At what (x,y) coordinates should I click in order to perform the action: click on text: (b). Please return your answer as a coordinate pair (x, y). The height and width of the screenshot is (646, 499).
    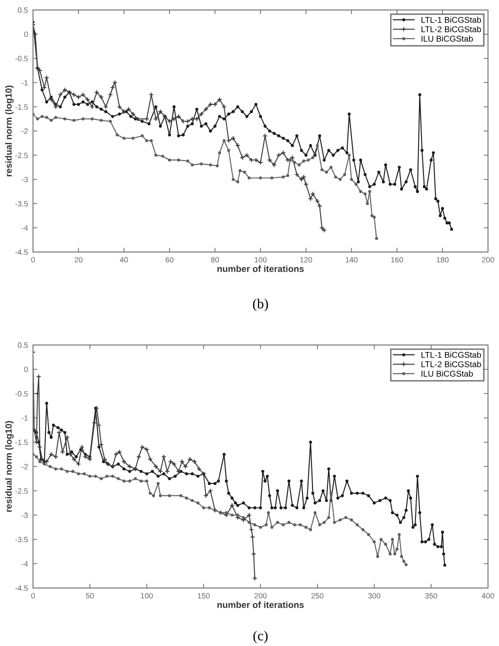
    Looking at the image, I should click on (260, 305).